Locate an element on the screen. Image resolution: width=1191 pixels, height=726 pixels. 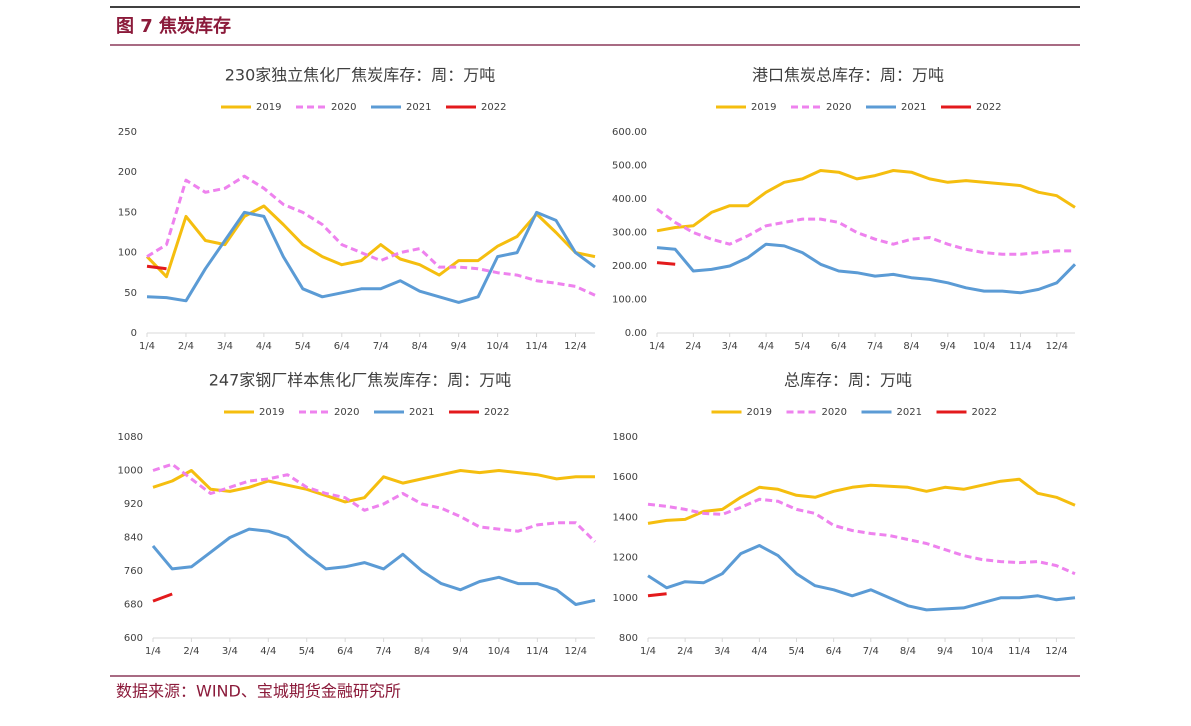
y-tick-label: 250 is located at coordinates (127, 132).